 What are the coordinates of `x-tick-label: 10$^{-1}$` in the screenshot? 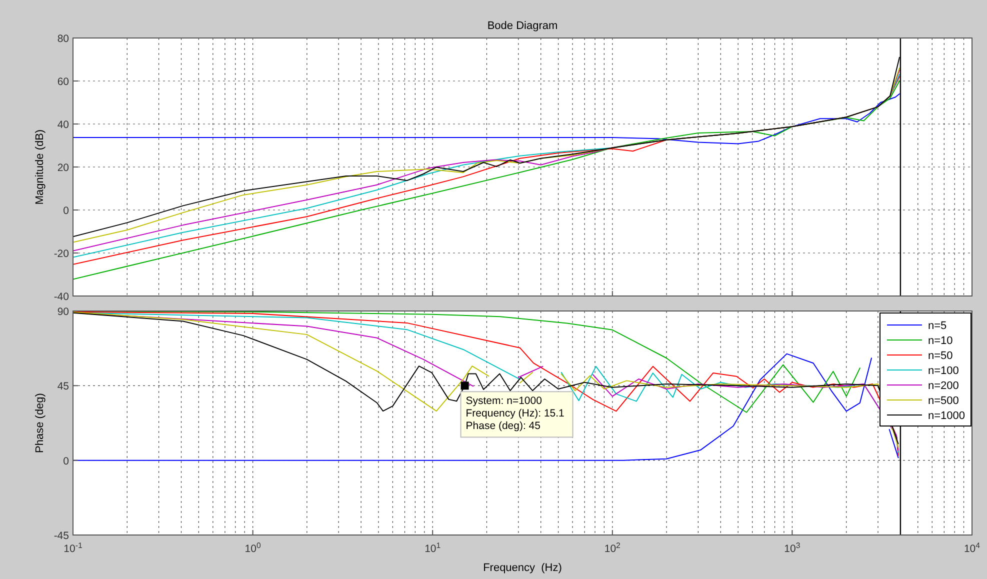 It's located at (73, 547).